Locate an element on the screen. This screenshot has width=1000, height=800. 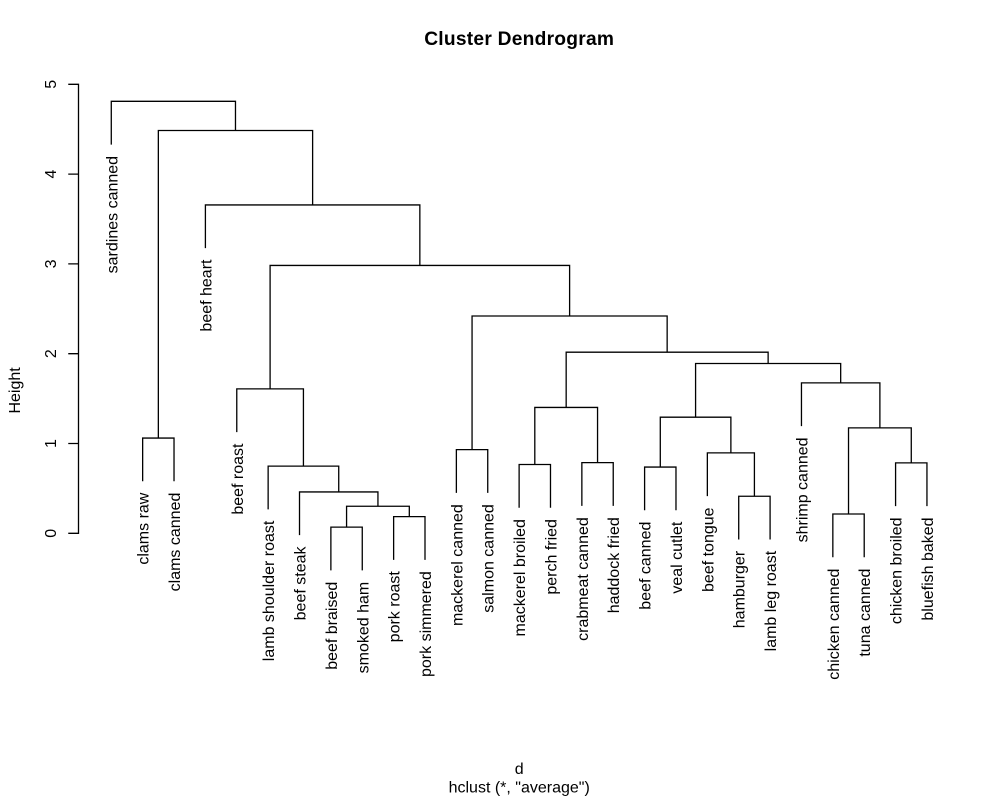
svg-text: perch fried is located at coordinates (551, 557).